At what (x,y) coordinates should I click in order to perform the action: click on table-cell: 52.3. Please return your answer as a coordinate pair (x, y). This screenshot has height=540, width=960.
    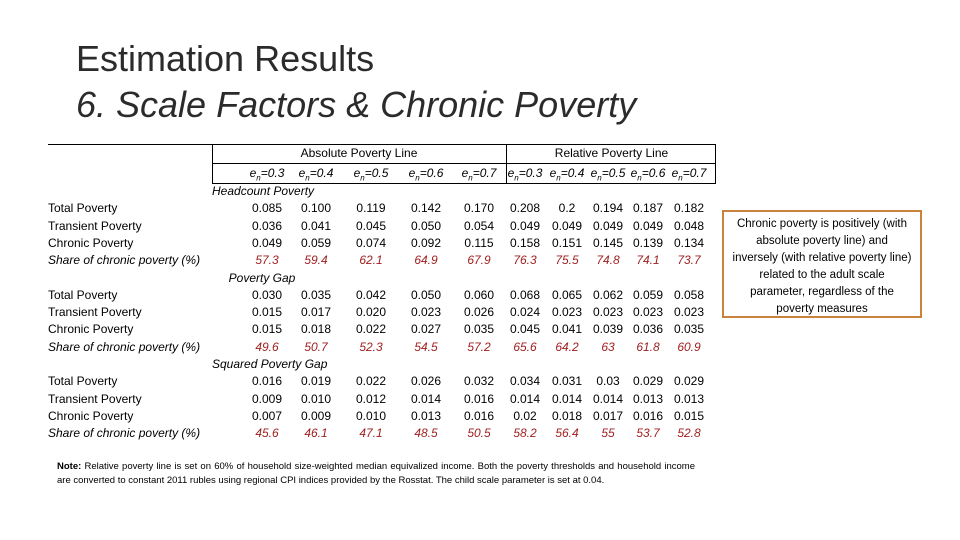
    Looking at the image, I should click on (371, 346).